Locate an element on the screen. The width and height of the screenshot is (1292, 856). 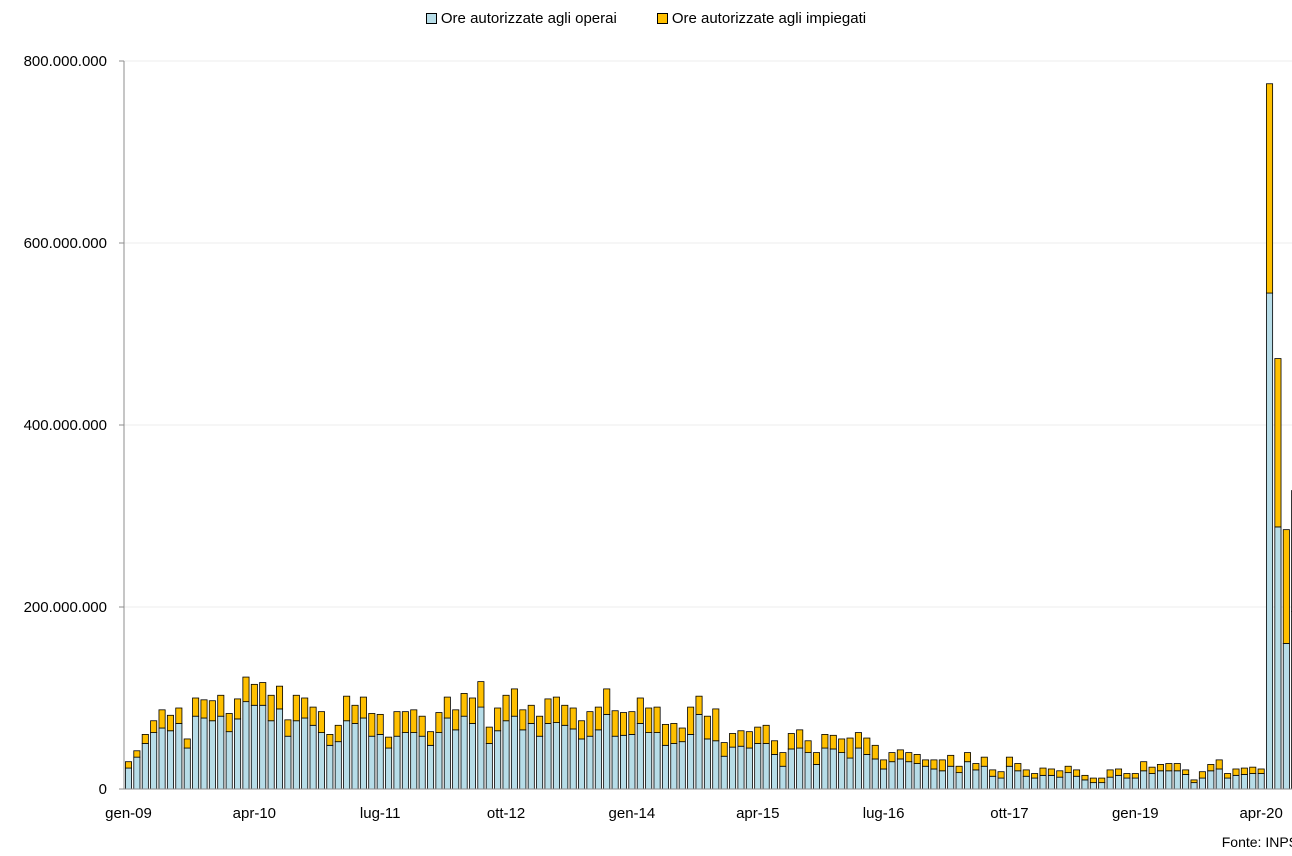
x-tick-label: apr-20 is located at coordinates (1260, 813).